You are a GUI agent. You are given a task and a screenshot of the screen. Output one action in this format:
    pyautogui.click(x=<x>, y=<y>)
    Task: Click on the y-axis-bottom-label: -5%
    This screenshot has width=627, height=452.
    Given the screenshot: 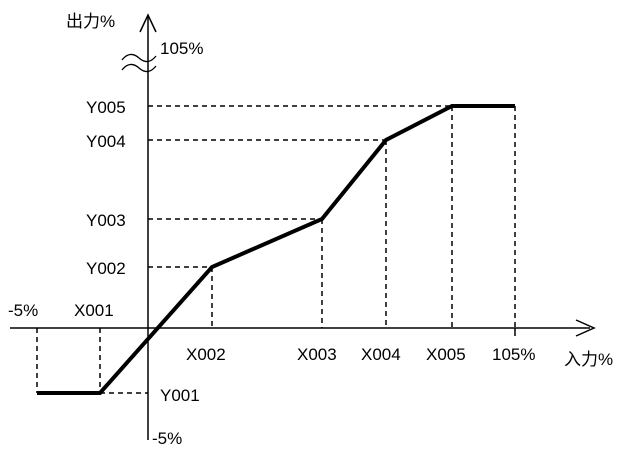 What is the action you would take?
    pyautogui.click(x=167, y=438)
    